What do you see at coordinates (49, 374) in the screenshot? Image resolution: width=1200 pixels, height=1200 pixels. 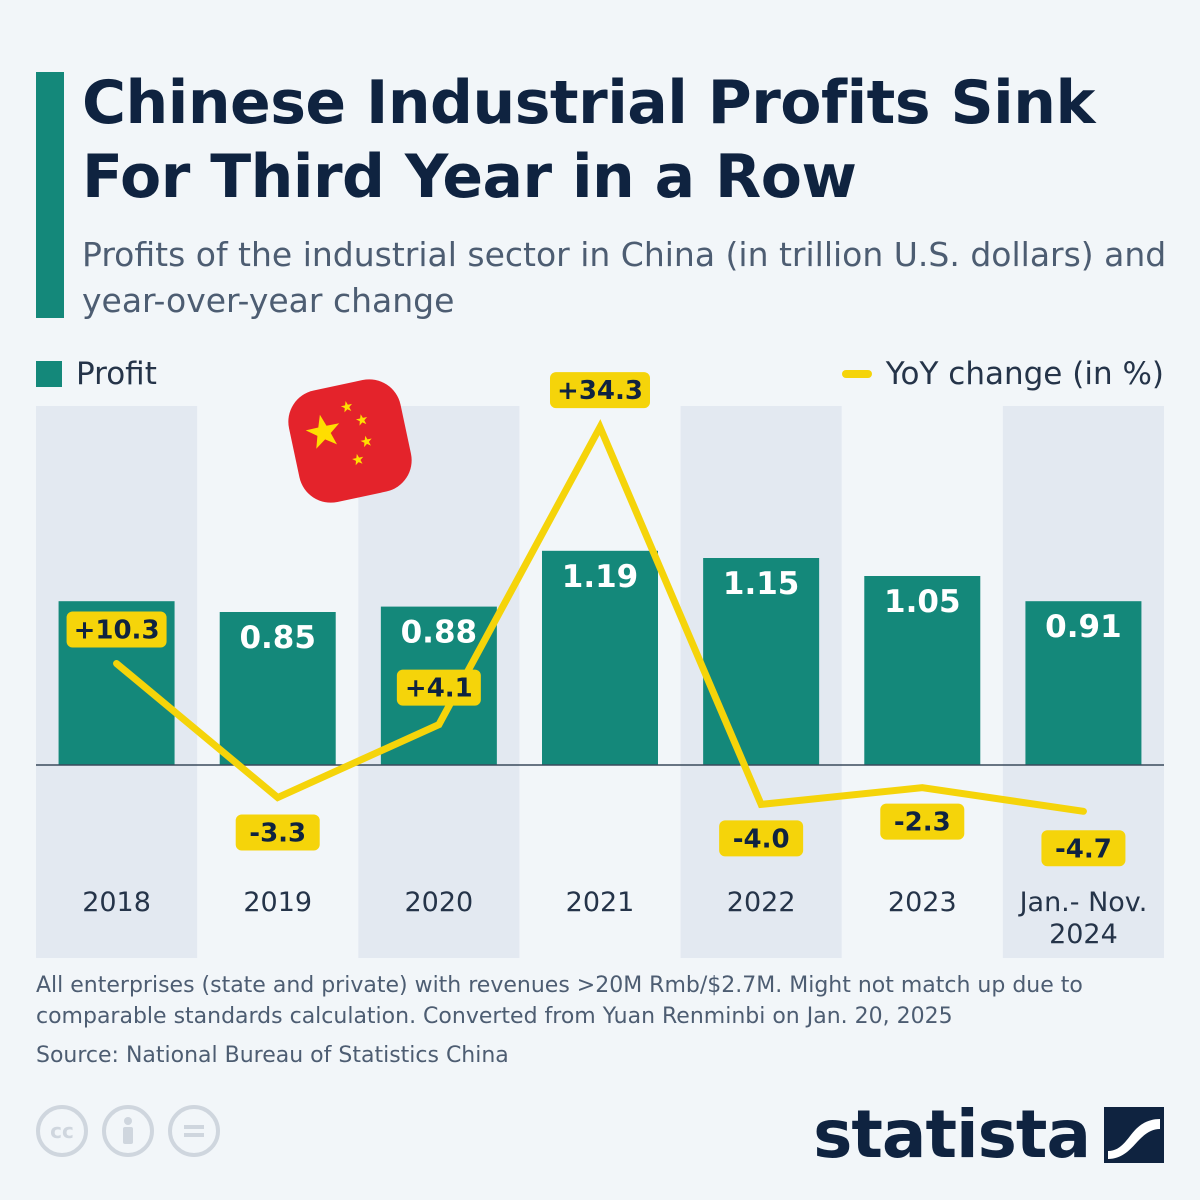 I see `legend-profit-swatch` at bounding box center [49, 374].